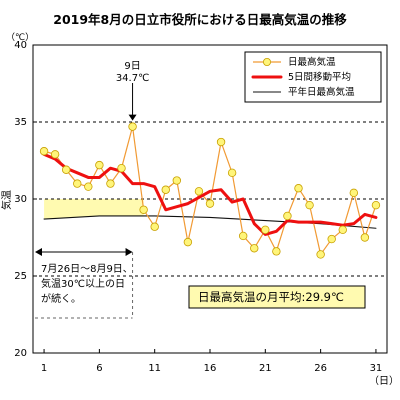 The width and height of the screenshot is (400, 400). Describe the element at coordinates (20, 276) in the screenshot. I see `y-tick-label: 25` at that location.